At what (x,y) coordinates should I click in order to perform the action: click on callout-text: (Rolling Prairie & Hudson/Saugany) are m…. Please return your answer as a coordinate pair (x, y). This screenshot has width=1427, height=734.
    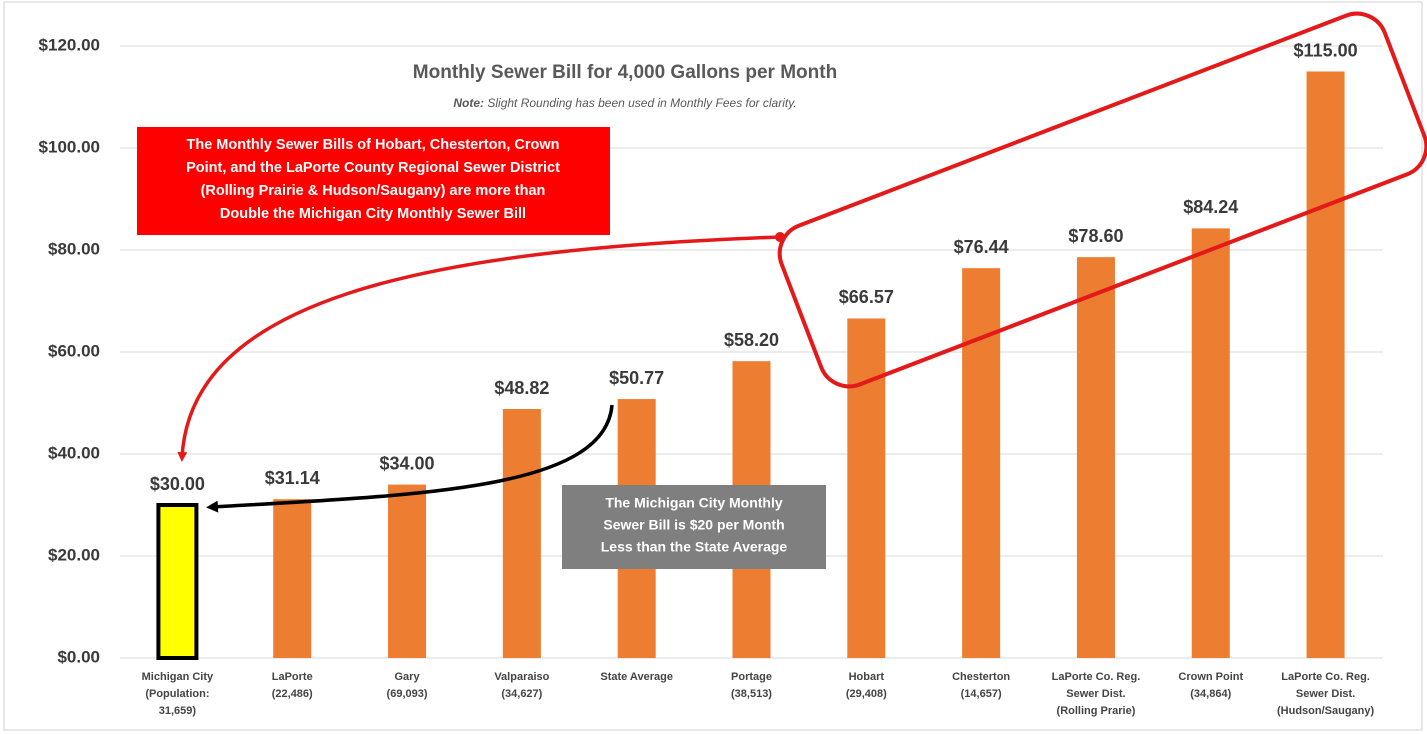
    Looking at the image, I should click on (373, 191).